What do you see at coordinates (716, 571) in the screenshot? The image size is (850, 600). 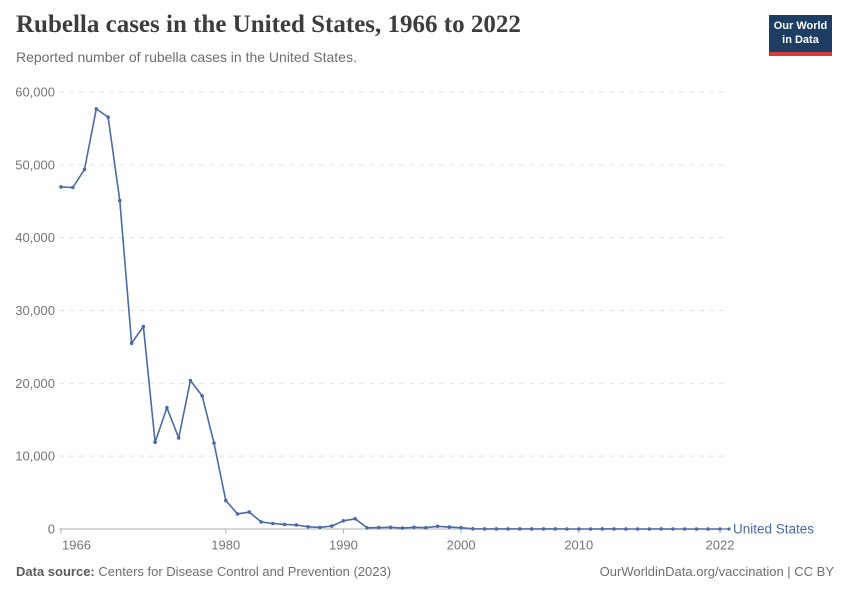 I see `credit-link: OurWorldinData.org/vaccination | CC BY` at bounding box center [716, 571].